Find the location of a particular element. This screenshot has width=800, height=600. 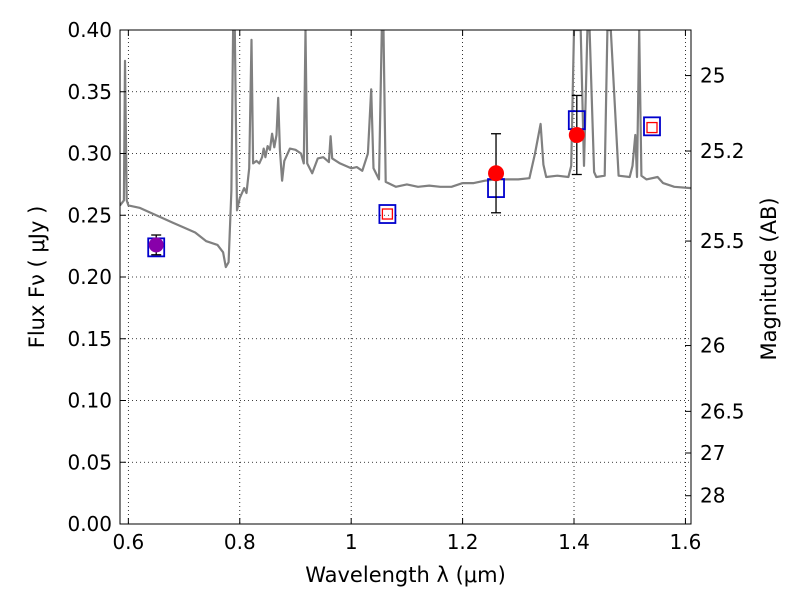

x-axis-label: Wavelength λ (μm) is located at coordinates (405, 575).